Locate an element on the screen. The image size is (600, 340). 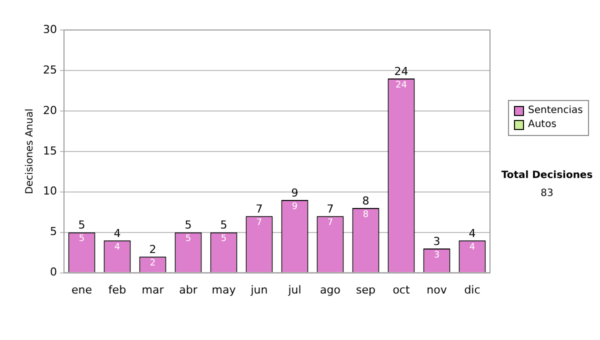
x-tick-label: feb is located at coordinates (117, 289).